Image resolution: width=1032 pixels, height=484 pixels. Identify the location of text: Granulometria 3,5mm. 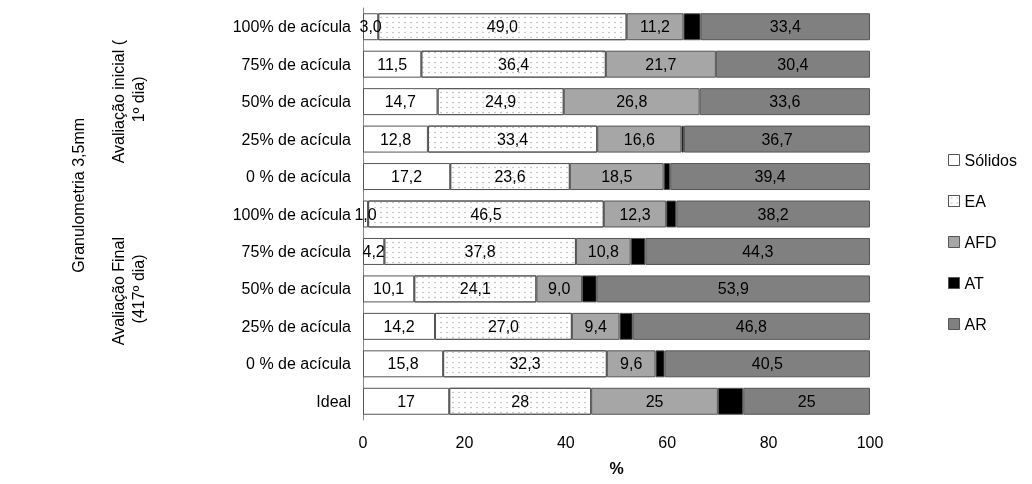
(78, 195).